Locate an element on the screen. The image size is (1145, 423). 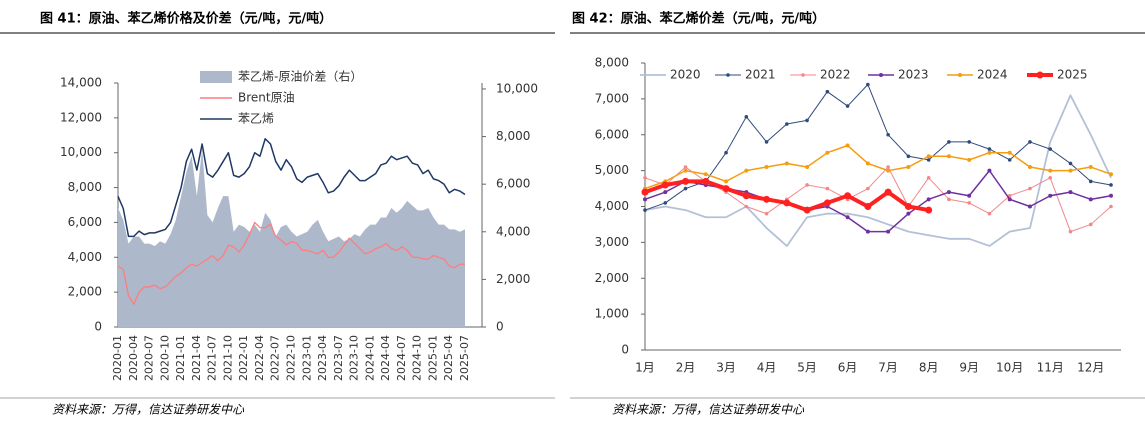
x-tick-label: 2020-10 is located at coordinates (164, 358).